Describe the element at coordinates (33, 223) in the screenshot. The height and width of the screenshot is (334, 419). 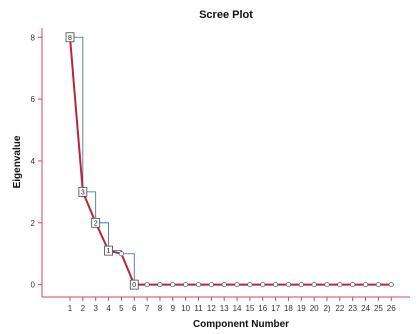
I see `y-tick-label: 2` at that location.